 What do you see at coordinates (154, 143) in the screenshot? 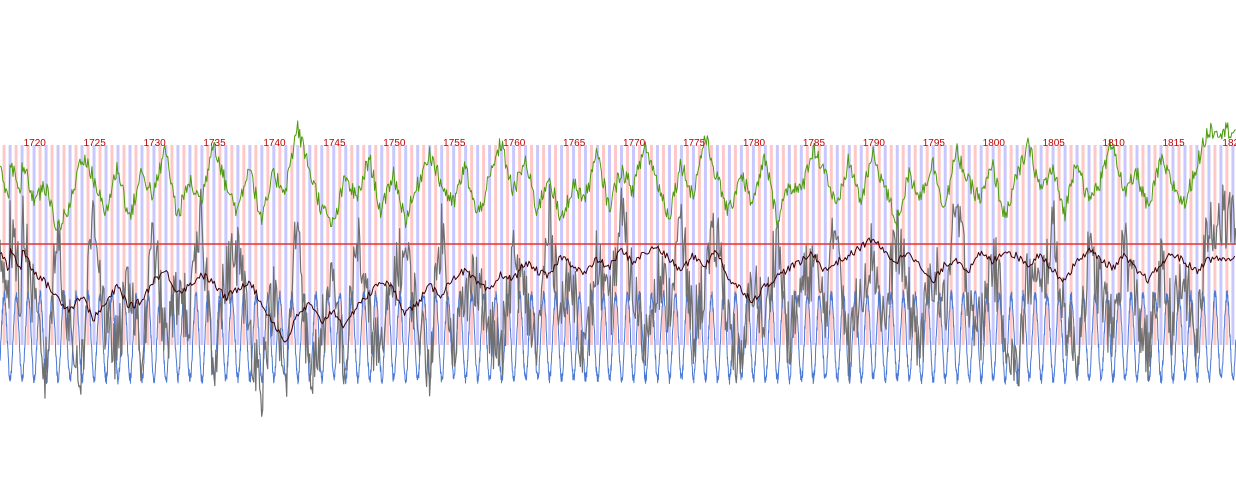
I see `year-tick-label: 1730` at bounding box center [154, 143].